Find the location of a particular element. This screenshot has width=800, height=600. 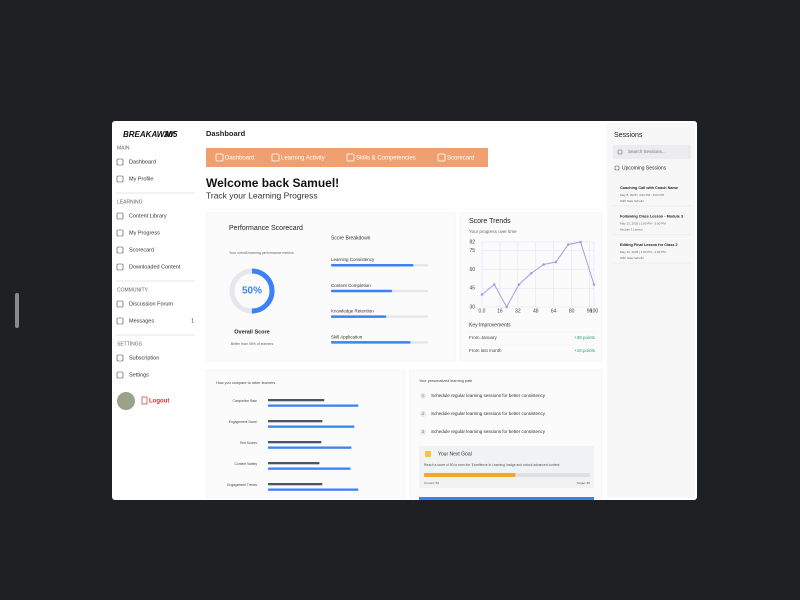

y-tick-label: 82 is located at coordinates (472, 242).